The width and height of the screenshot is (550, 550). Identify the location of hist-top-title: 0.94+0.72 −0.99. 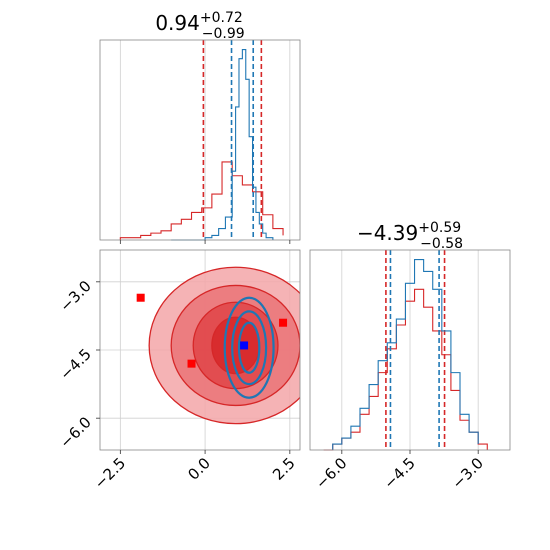
(199, 26).